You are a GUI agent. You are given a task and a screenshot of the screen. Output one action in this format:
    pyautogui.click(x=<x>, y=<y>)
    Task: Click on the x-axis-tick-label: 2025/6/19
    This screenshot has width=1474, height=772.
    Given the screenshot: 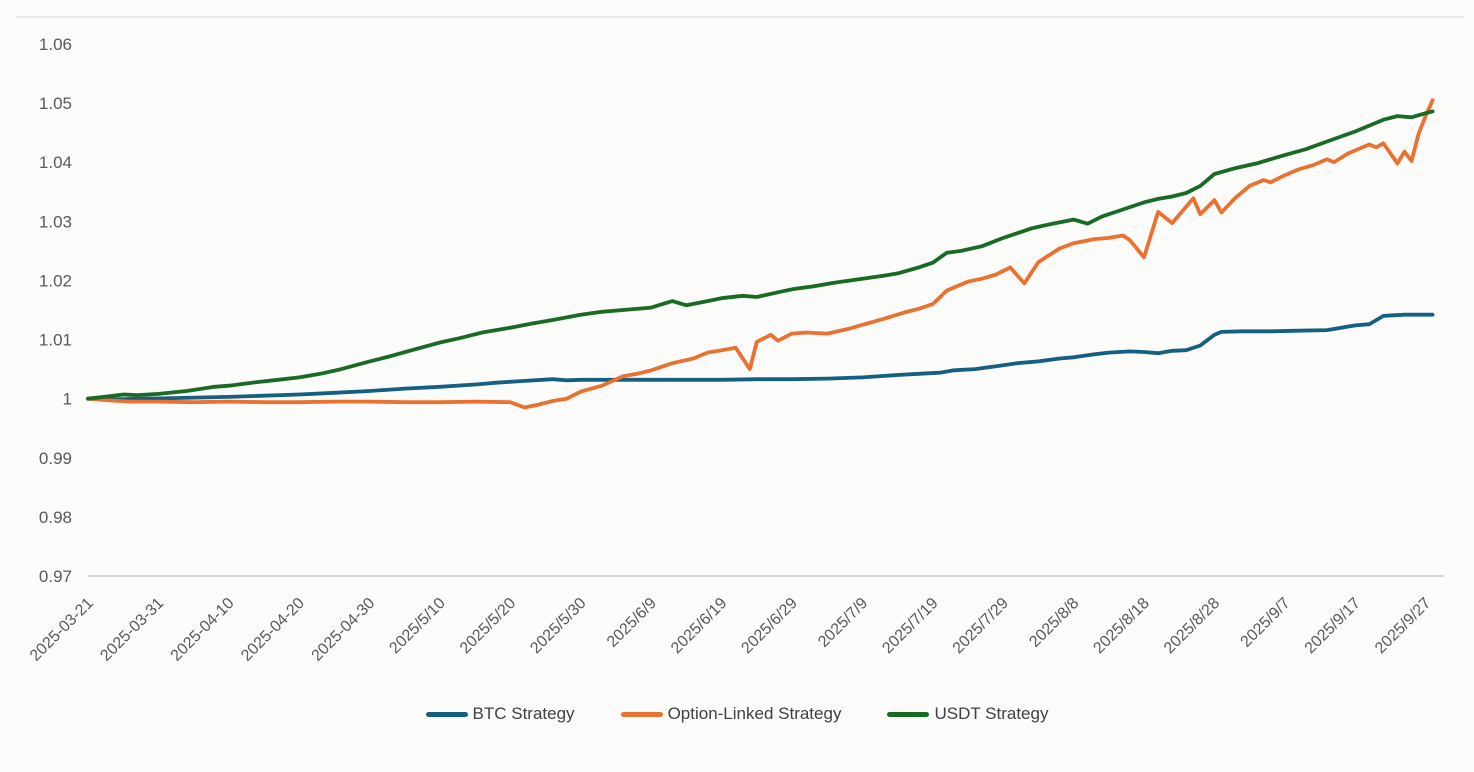 What is the action you would take?
    pyautogui.click(x=699, y=626)
    